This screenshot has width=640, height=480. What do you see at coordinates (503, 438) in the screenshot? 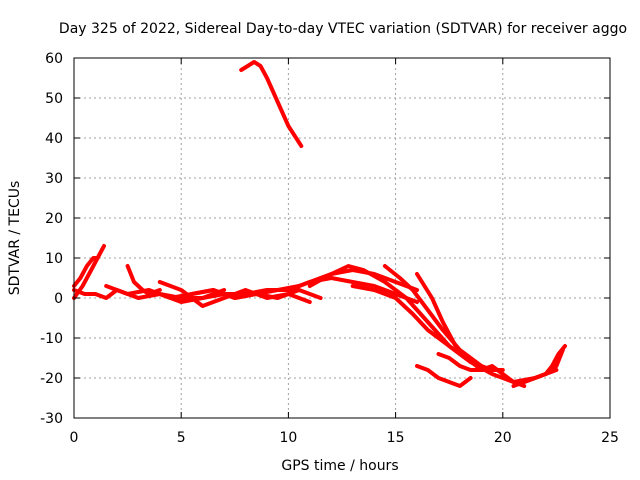
I see `x-tick-label: 20` at bounding box center [503, 438].